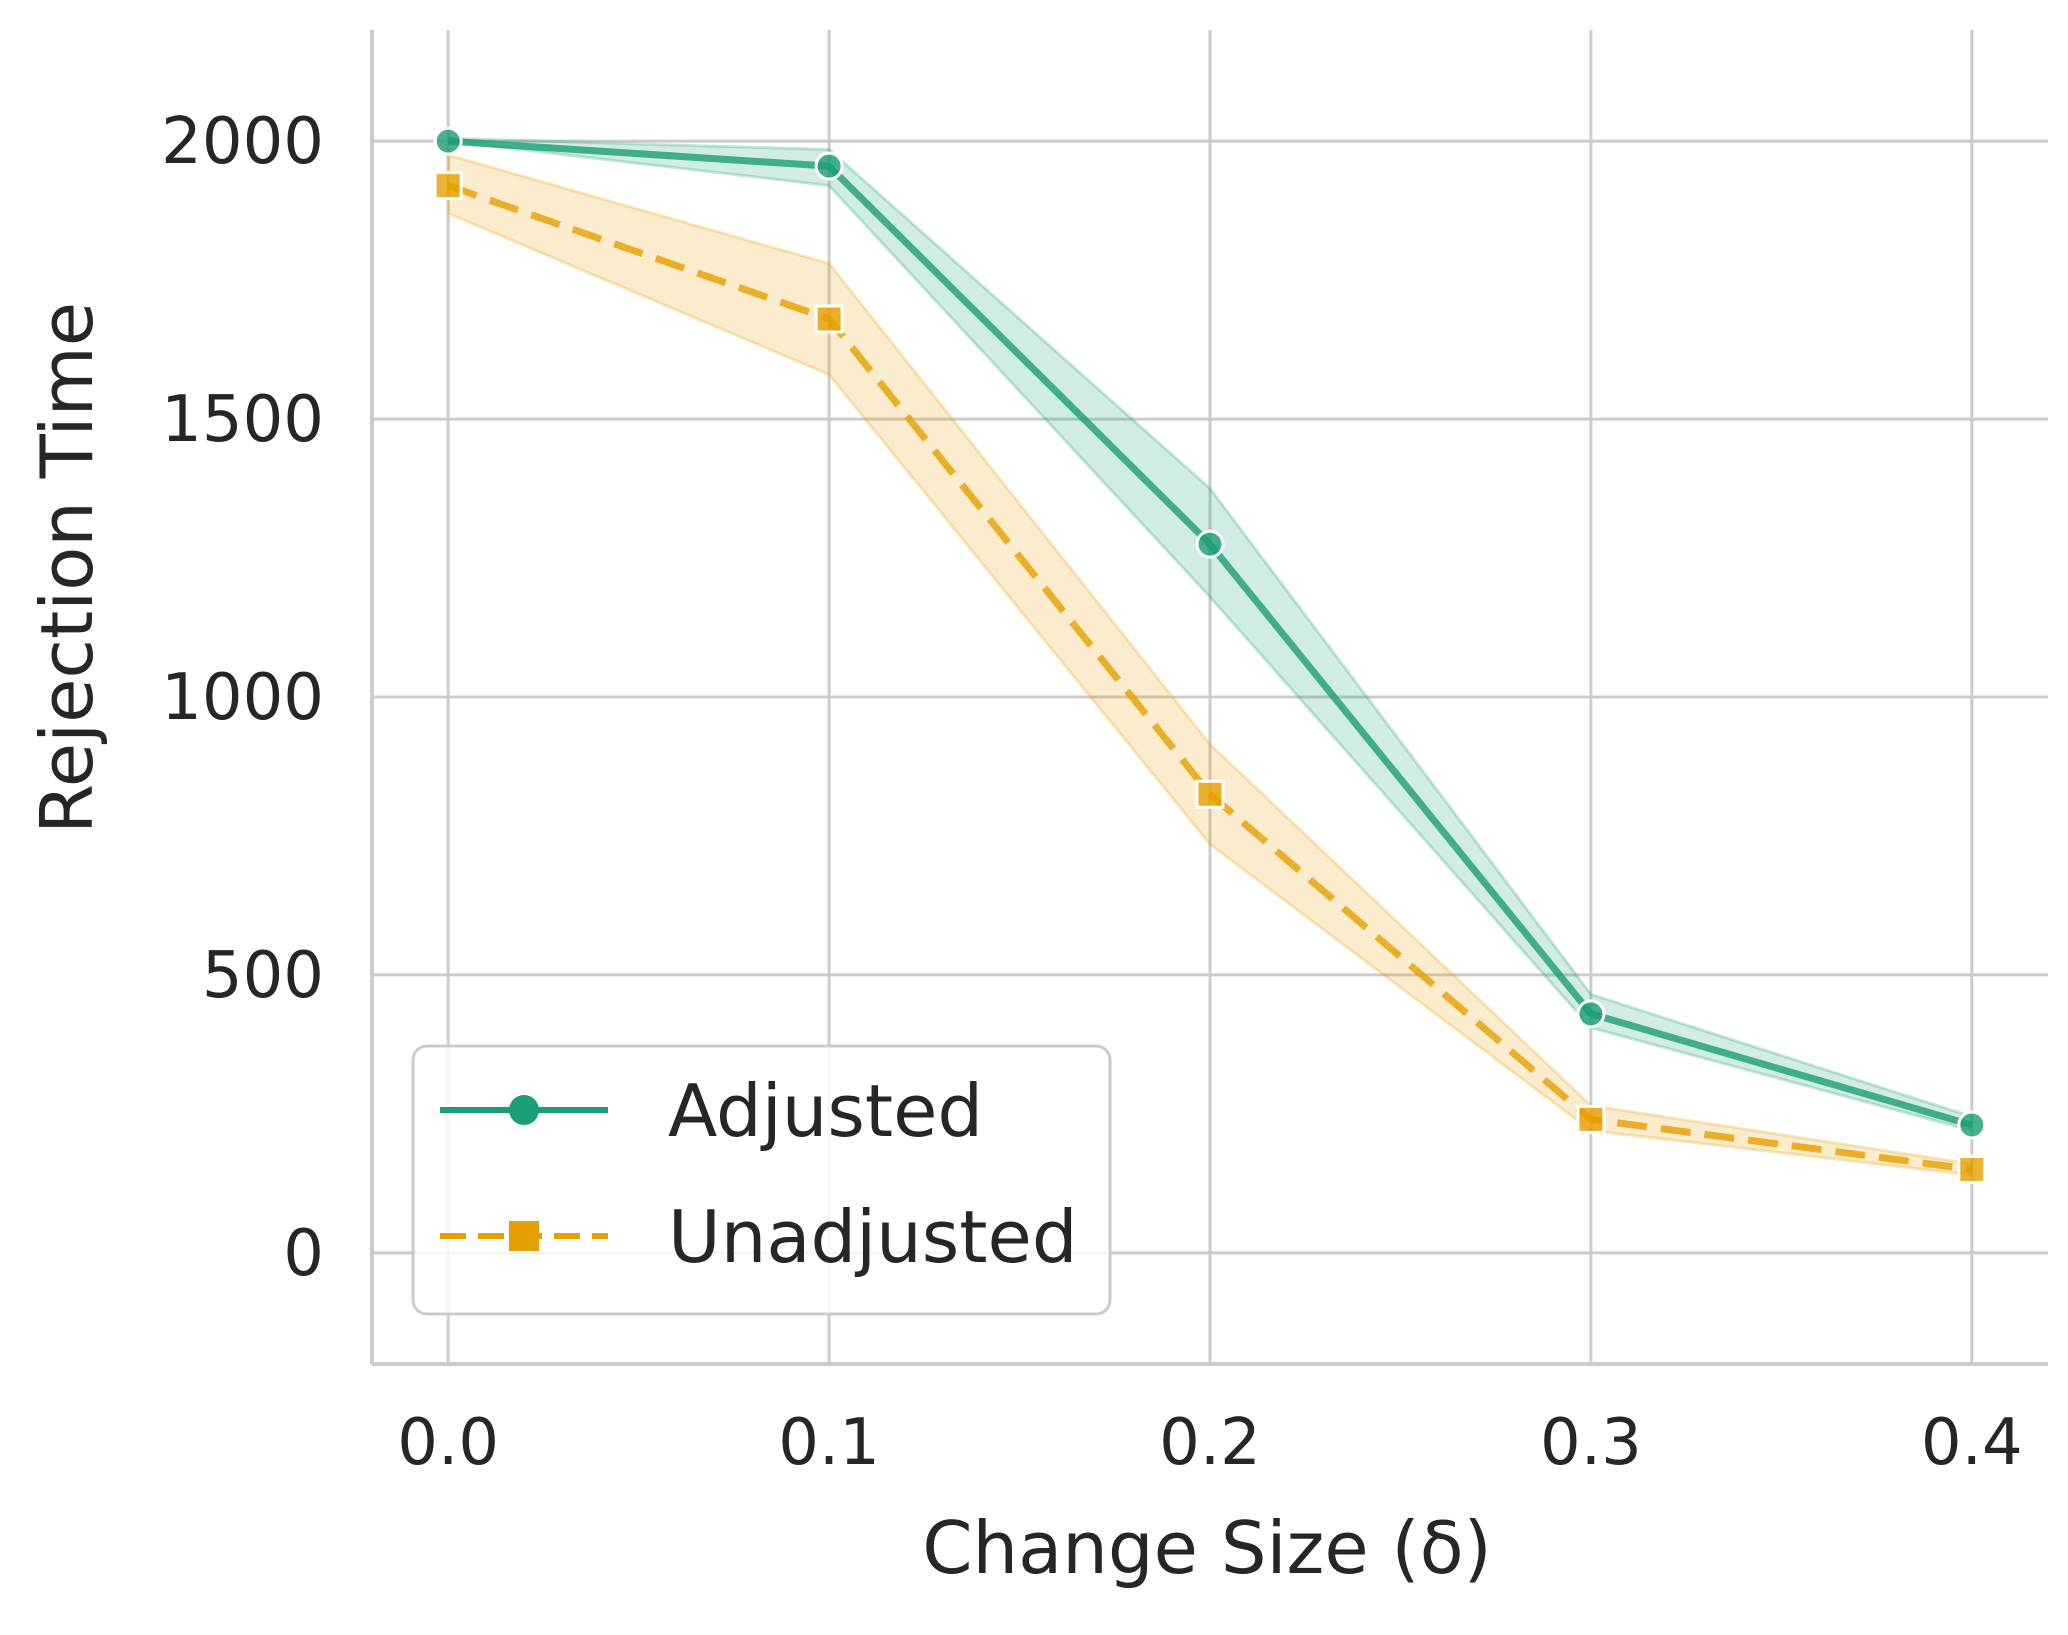 Image resolution: width=2068 pixels, height=1635 pixels. Describe the element at coordinates (303, 1254) in the screenshot. I see `y-tick-label: 0` at that location.